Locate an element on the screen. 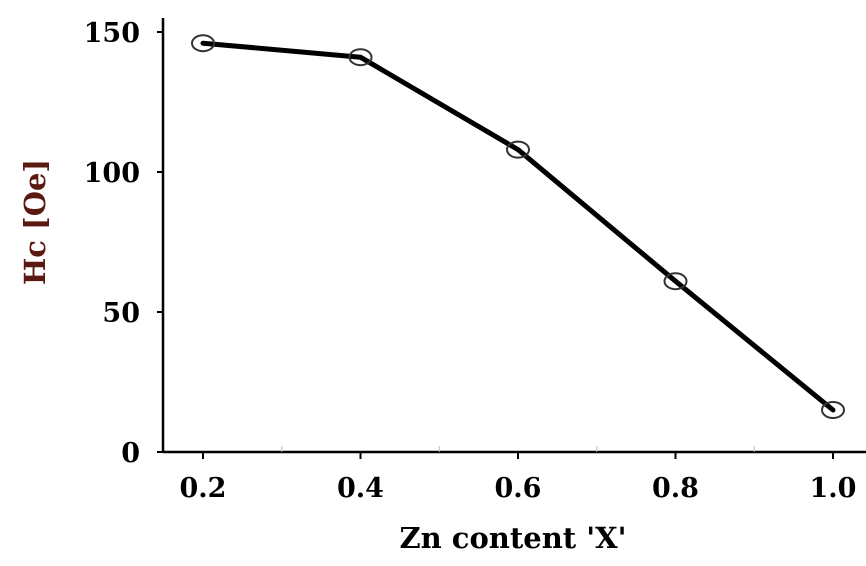  x-tick-label: 1.0 is located at coordinates (833, 488).